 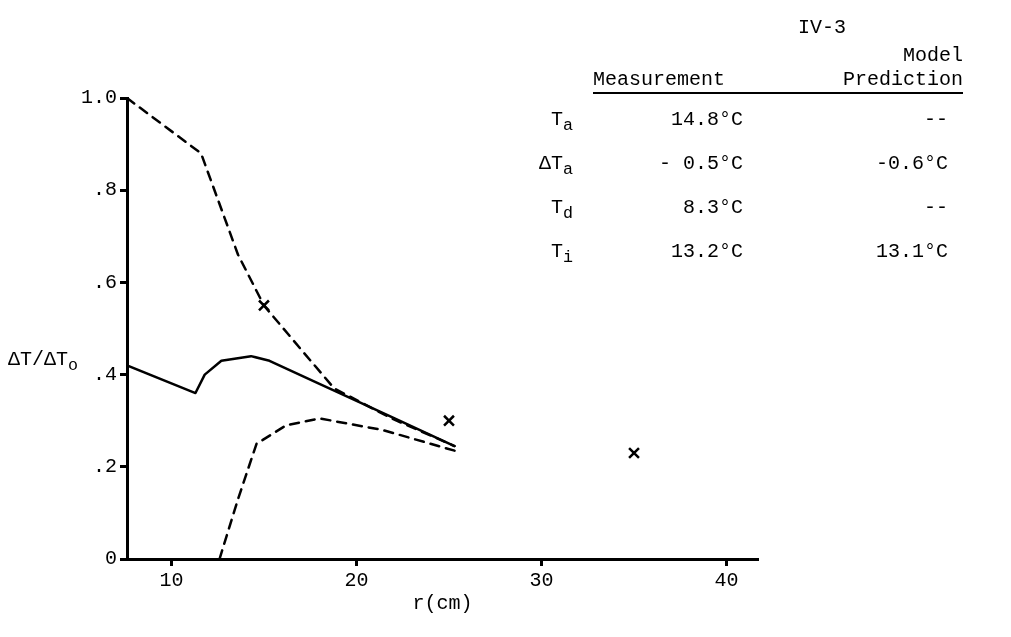 What do you see at coordinates (105, 282) in the screenshot?
I see `y-tick-label: .6` at bounding box center [105, 282].